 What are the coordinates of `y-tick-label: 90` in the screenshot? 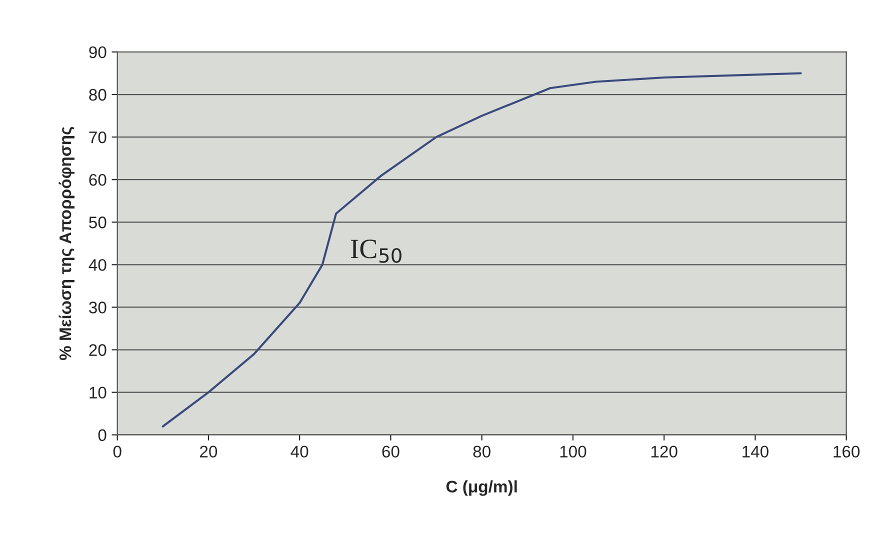 It's located at (97, 52).